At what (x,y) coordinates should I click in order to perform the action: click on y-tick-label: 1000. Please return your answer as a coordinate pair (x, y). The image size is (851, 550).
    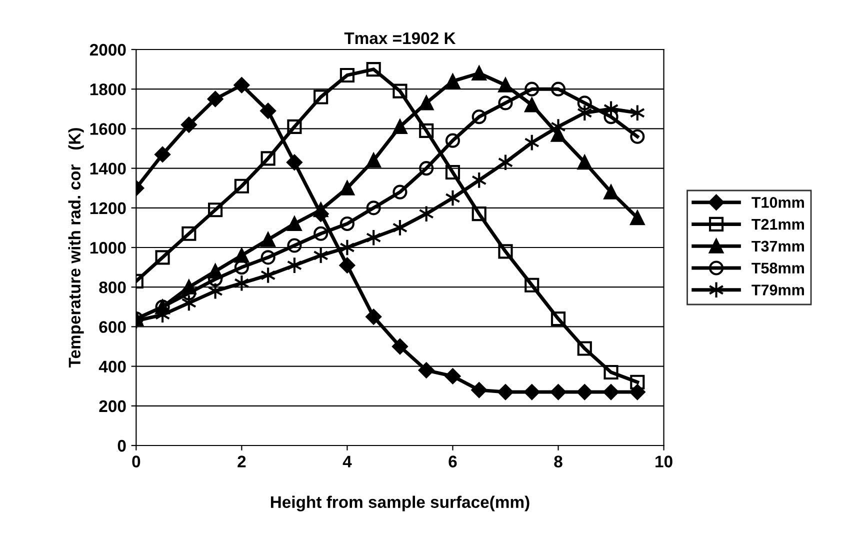
    Looking at the image, I should click on (108, 248).